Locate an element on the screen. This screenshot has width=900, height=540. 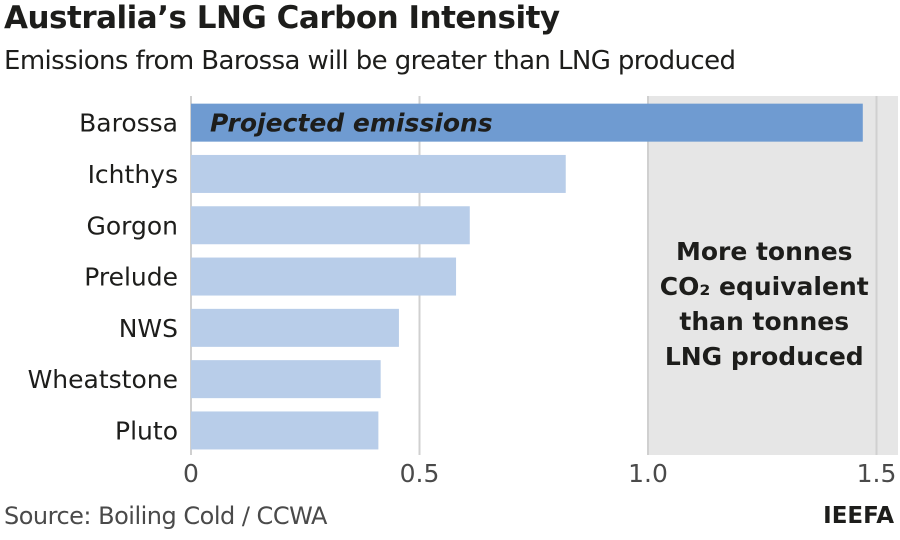
chart-title: Australia’s LNG Carbon Intensity is located at coordinates (282, 18).